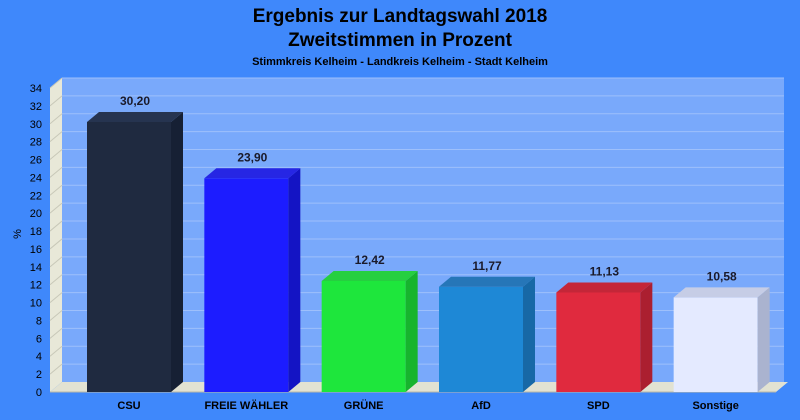 The height and width of the screenshot is (420, 800). What do you see at coordinates (39, 375) in the screenshot?
I see `y-tick-label: 2` at bounding box center [39, 375].